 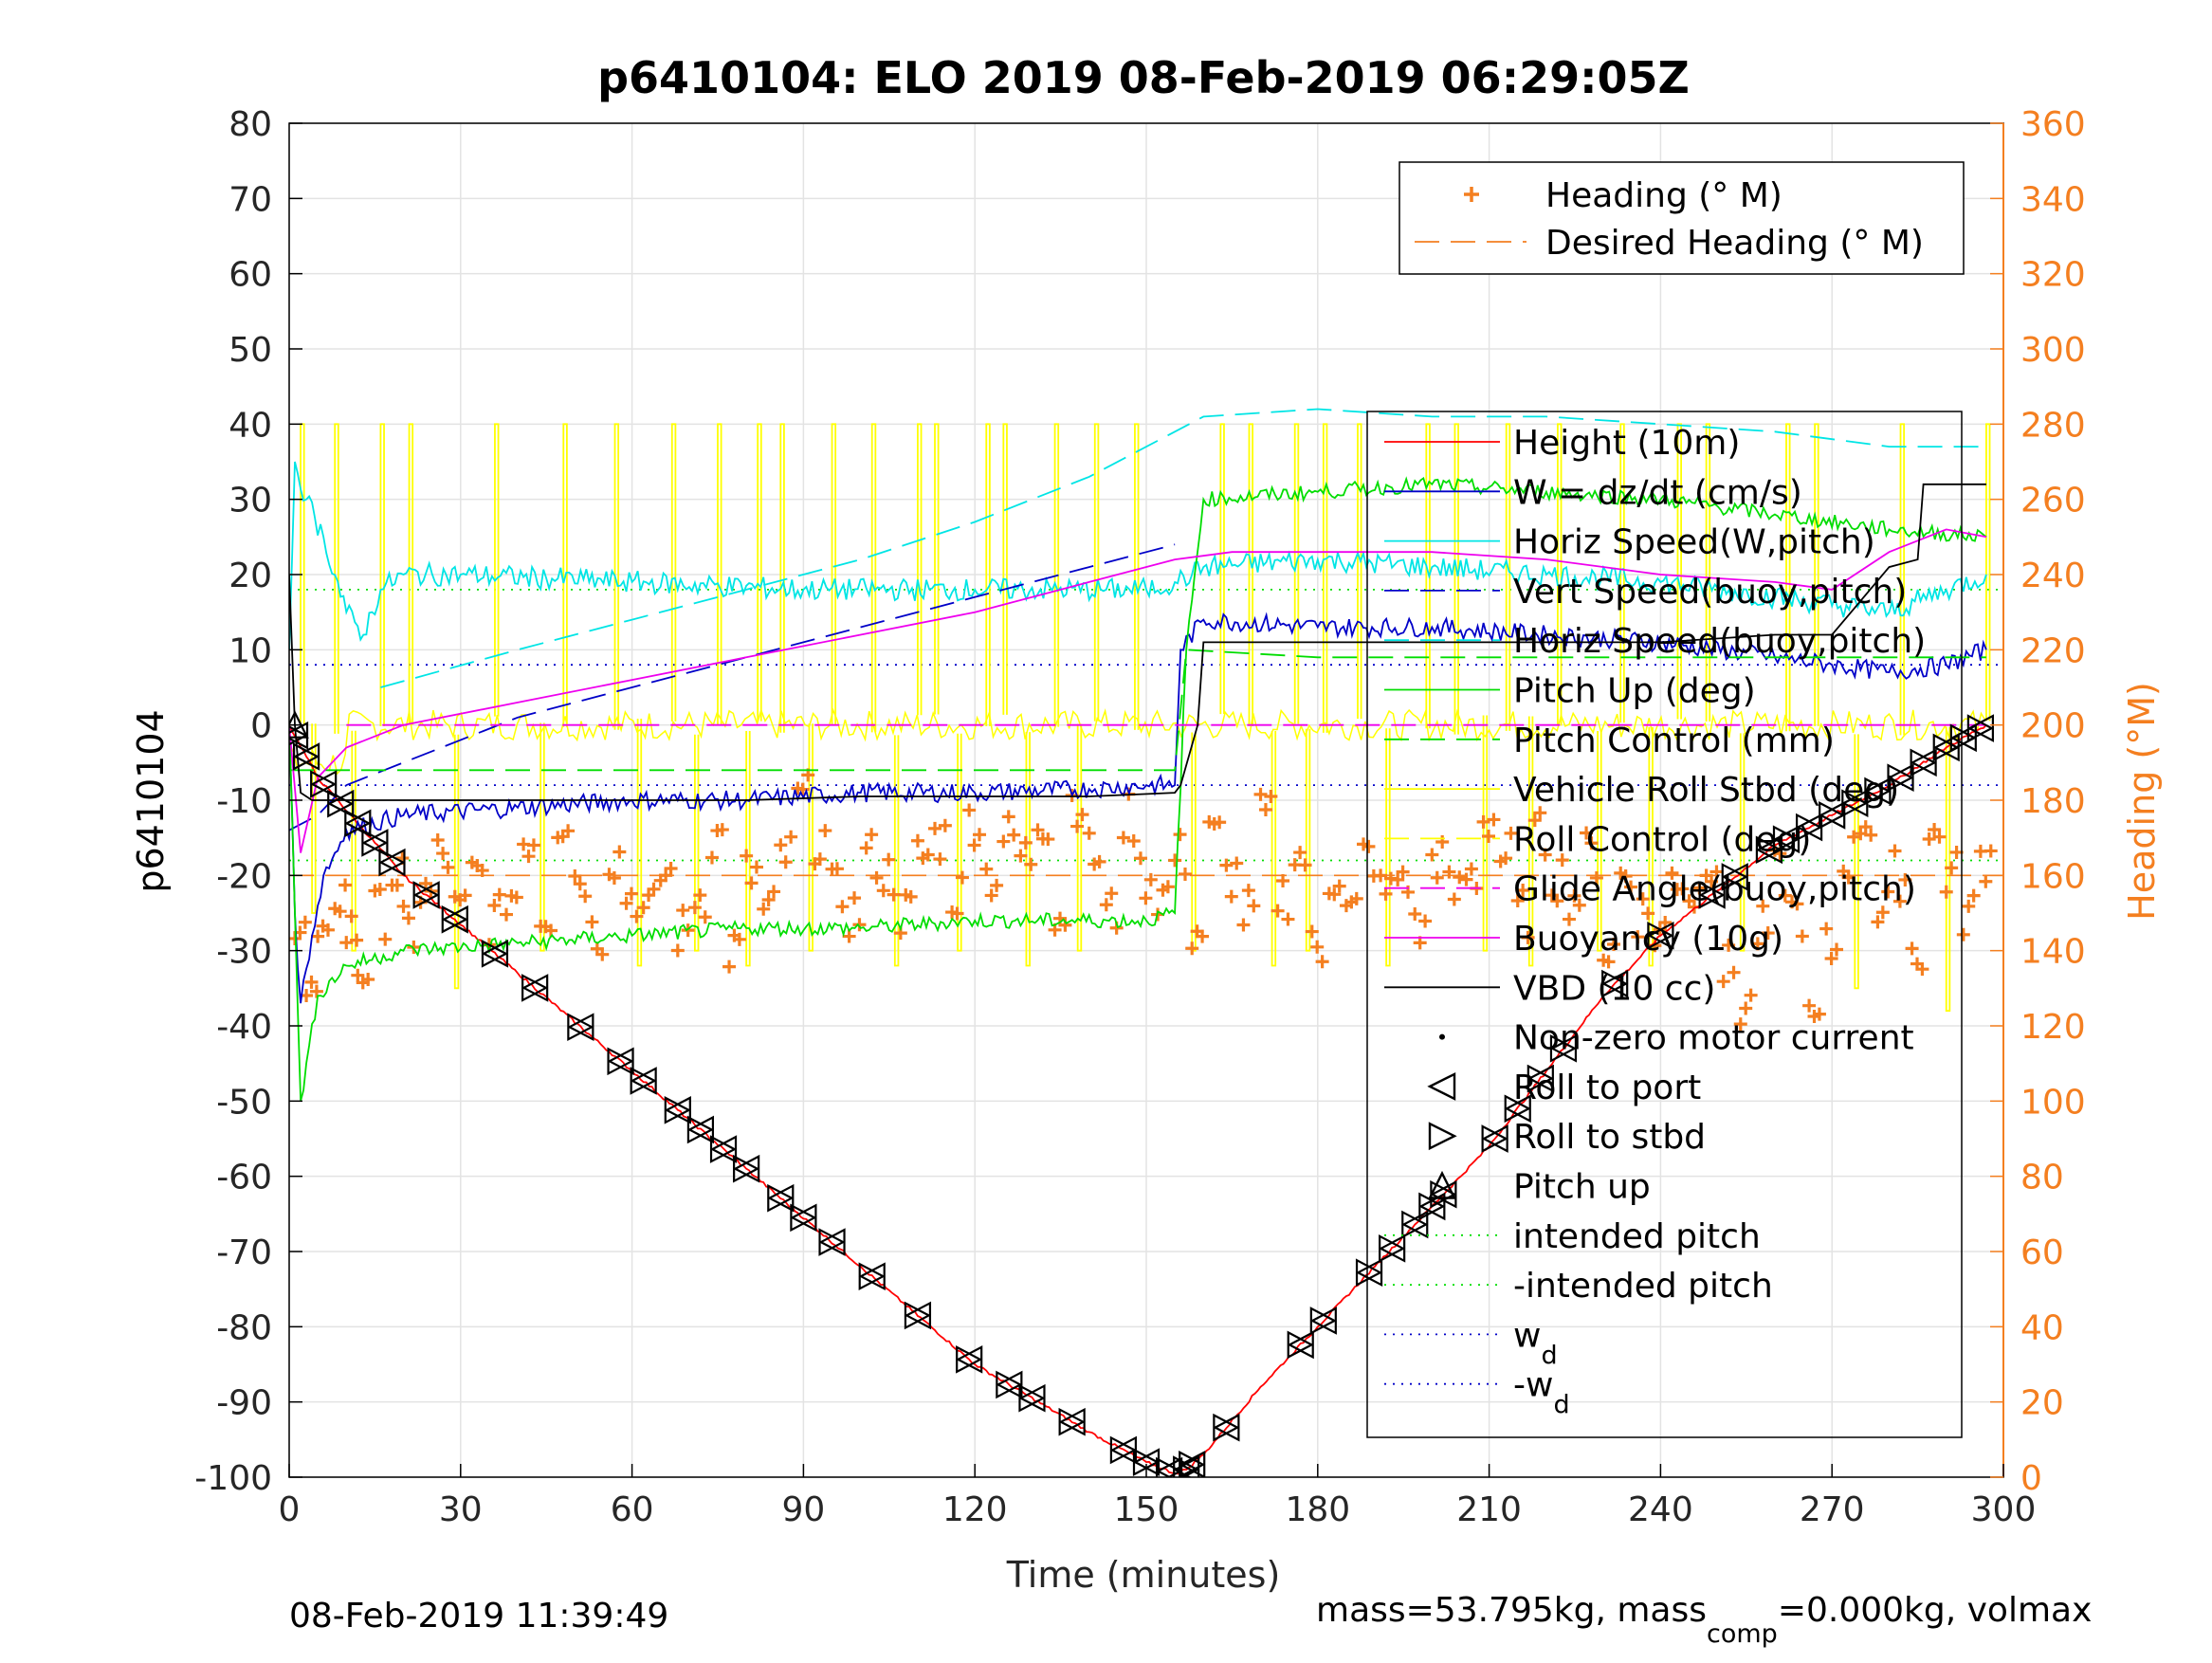 I want to click on y-right-tick-label: 260, so click(x=2053, y=501).